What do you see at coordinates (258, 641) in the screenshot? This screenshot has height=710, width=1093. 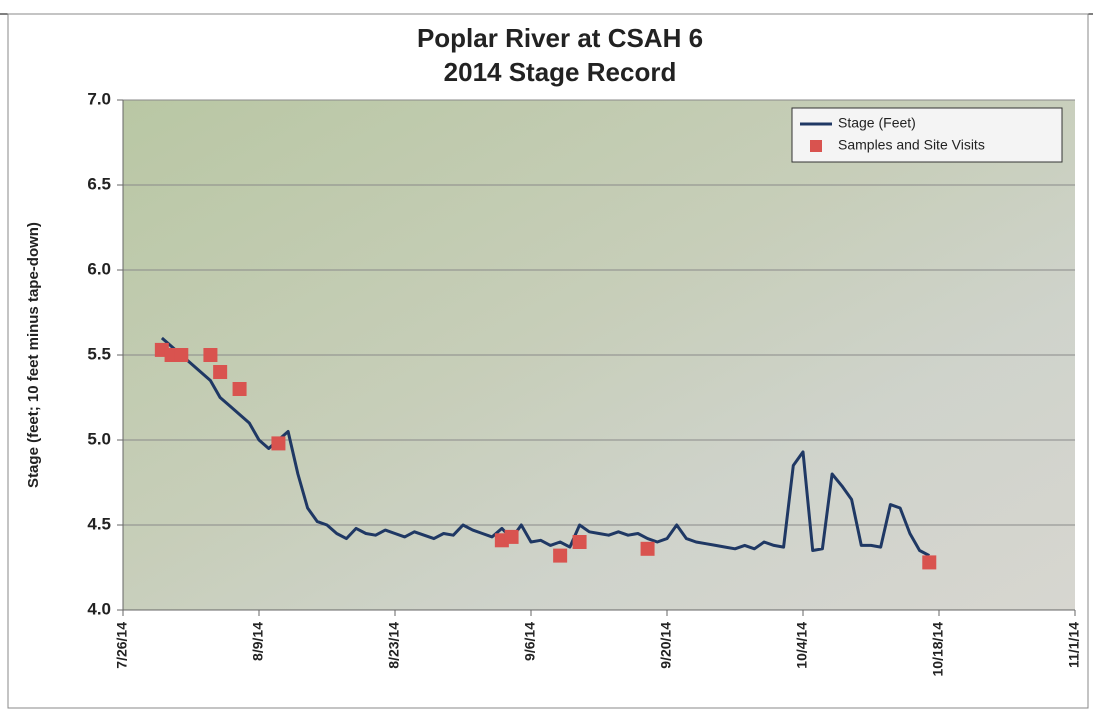 I see `x-tick-label: 8/9/14` at bounding box center [258, 641].